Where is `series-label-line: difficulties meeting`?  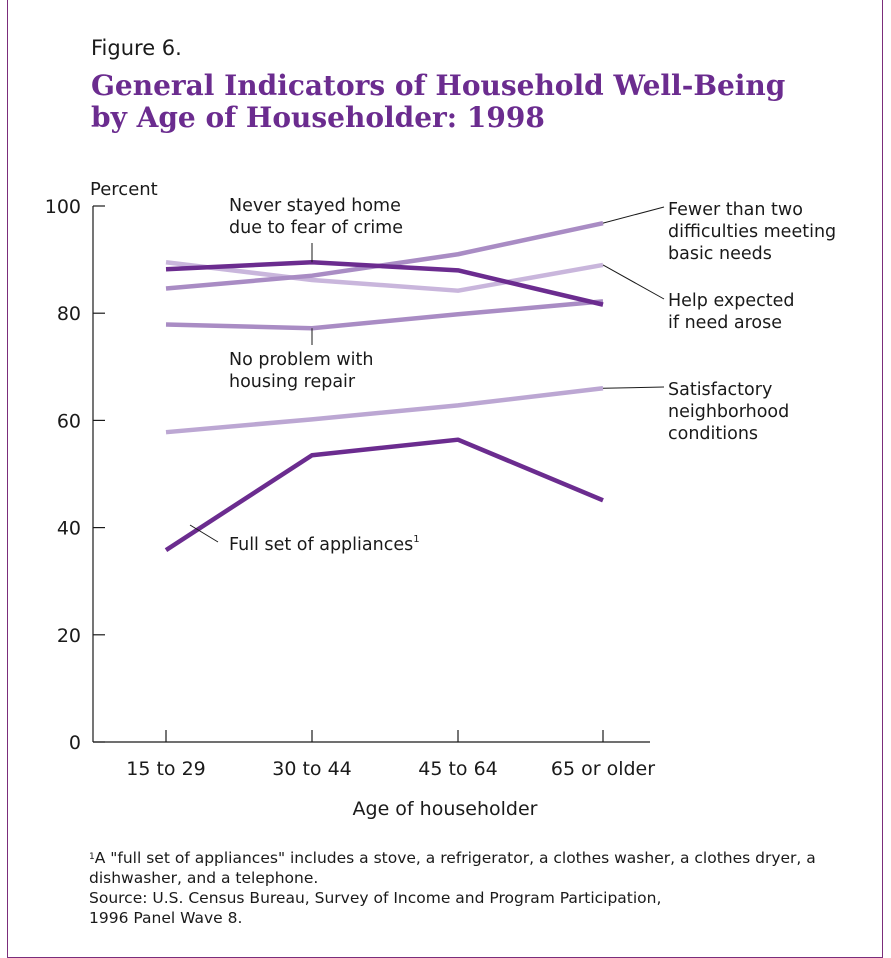
series-label-line: difficulties meeting is located at coordinates (752, 232).